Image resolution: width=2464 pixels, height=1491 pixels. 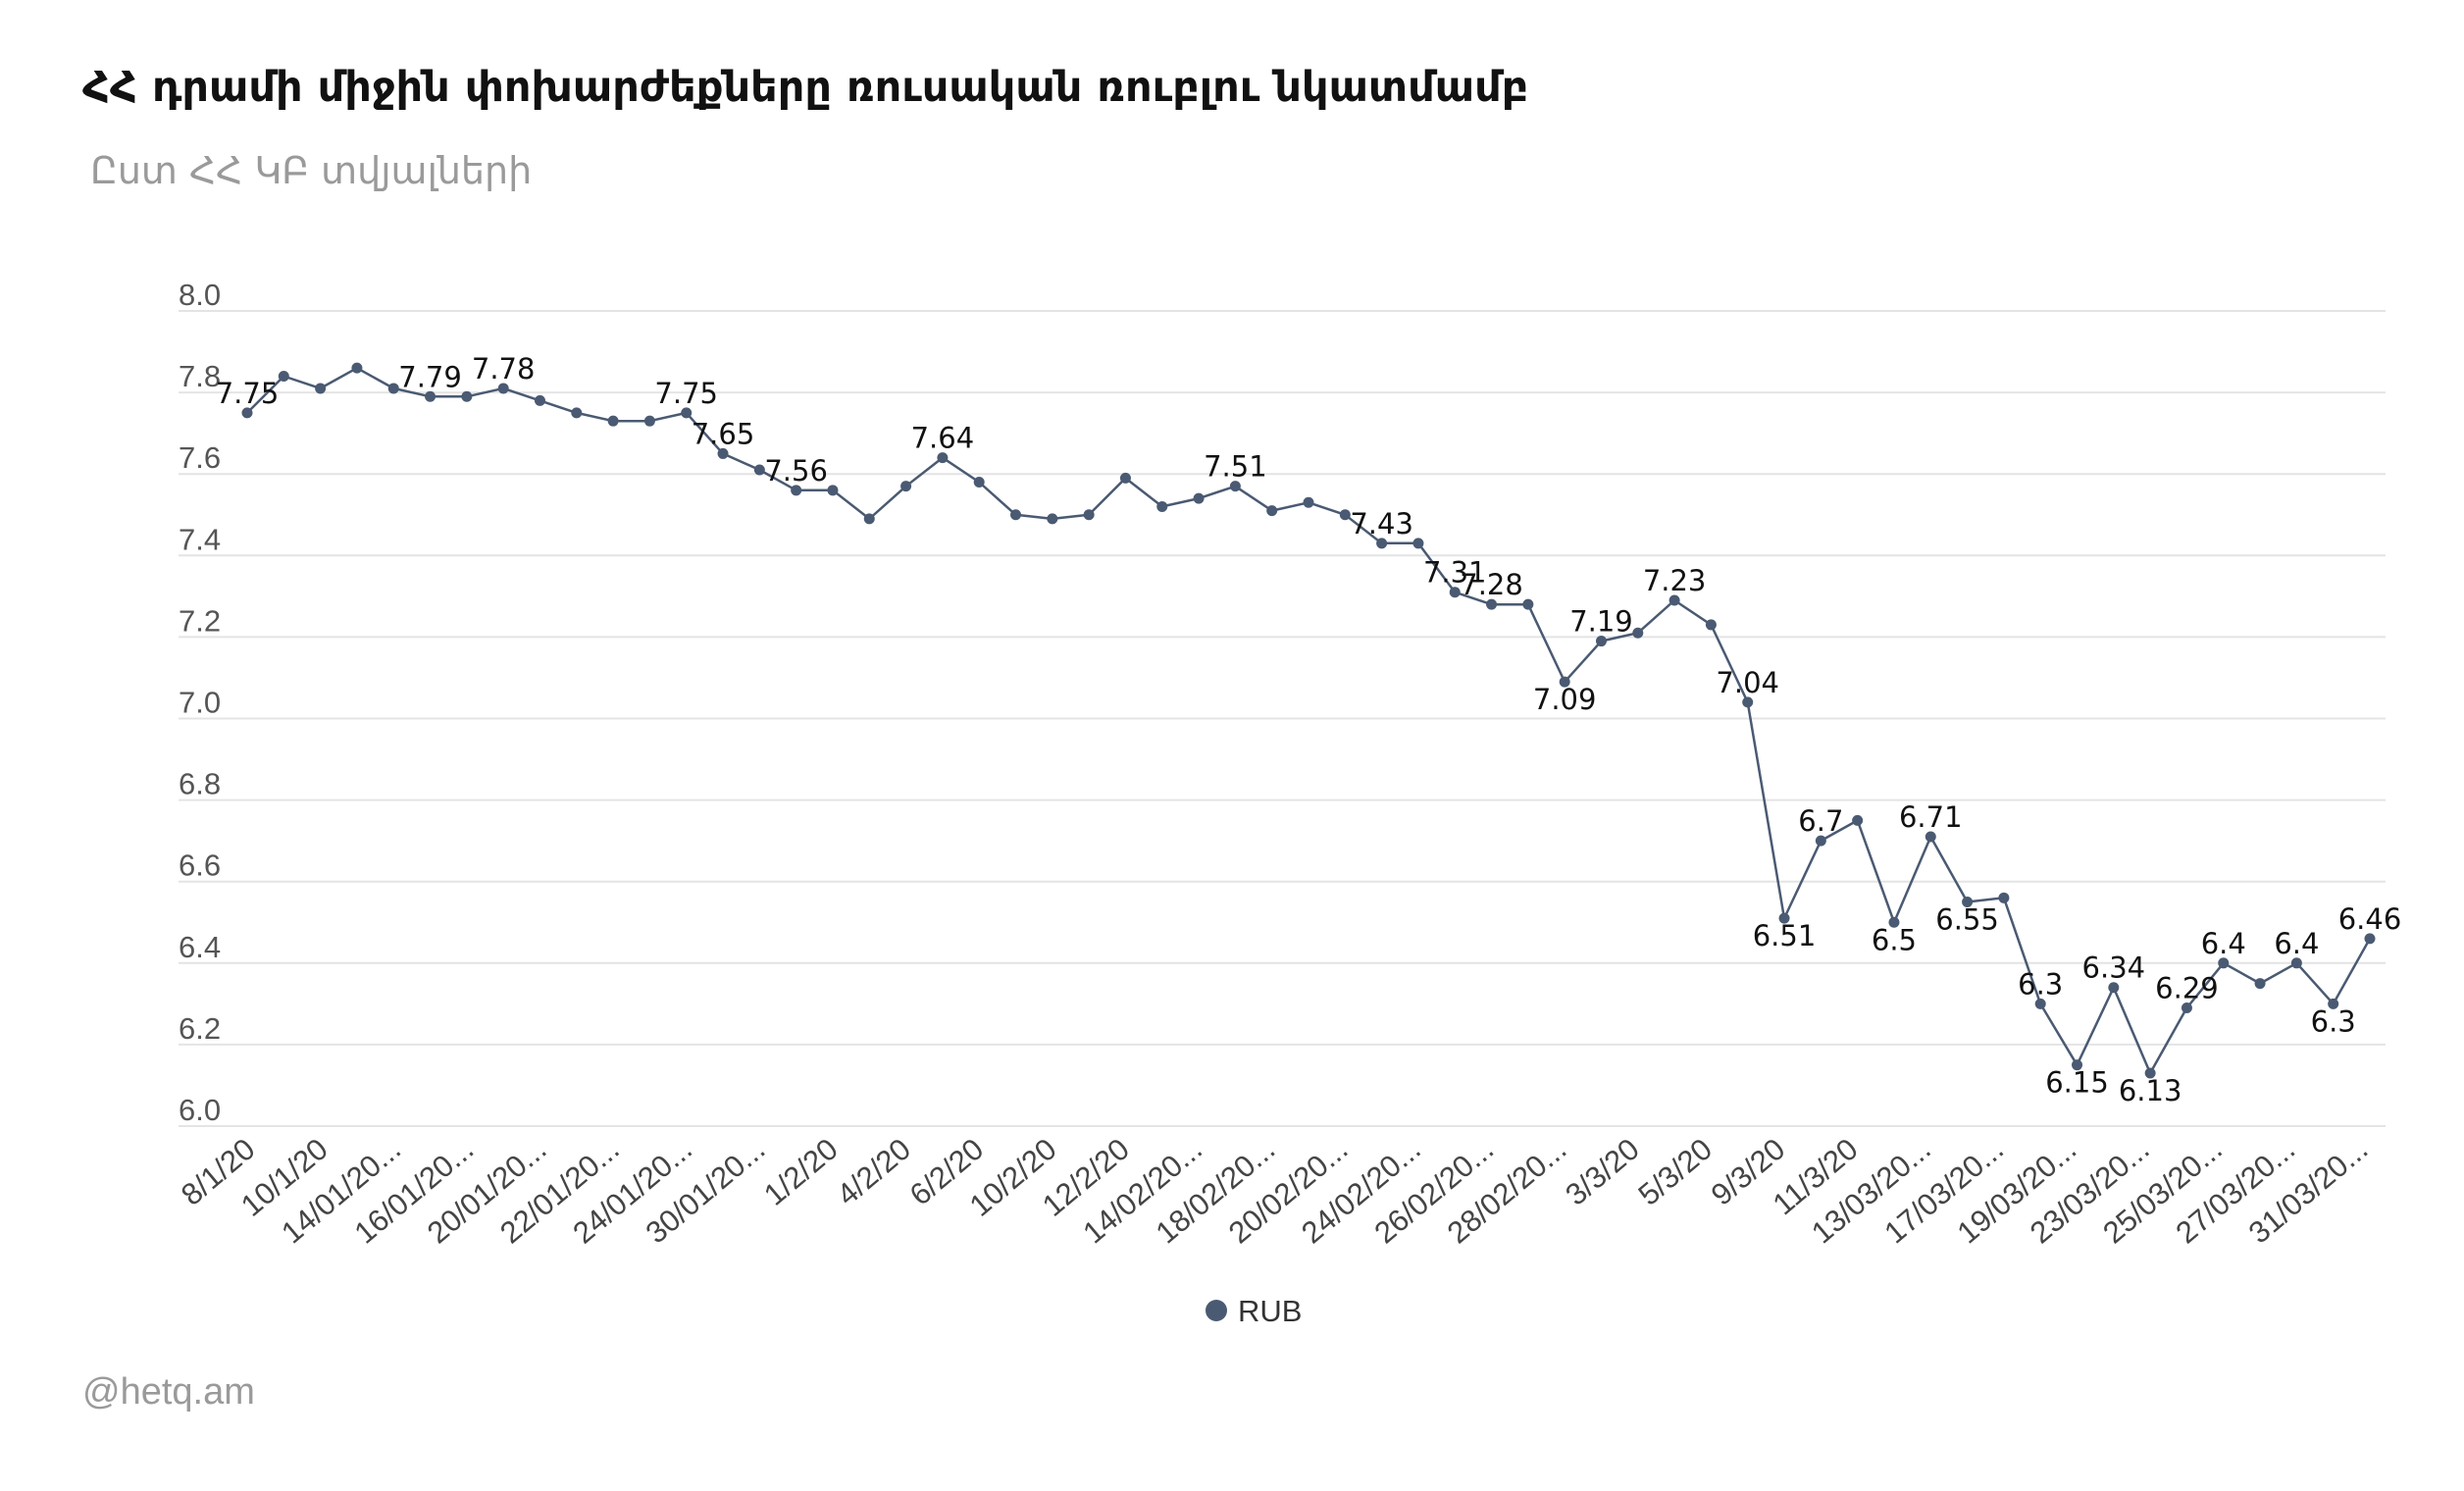 What do you see at coordinates (1602, 1172) in the screenshot?
I see `x-tick-label: 3/3/20` at bounding box center [1602, 1172].